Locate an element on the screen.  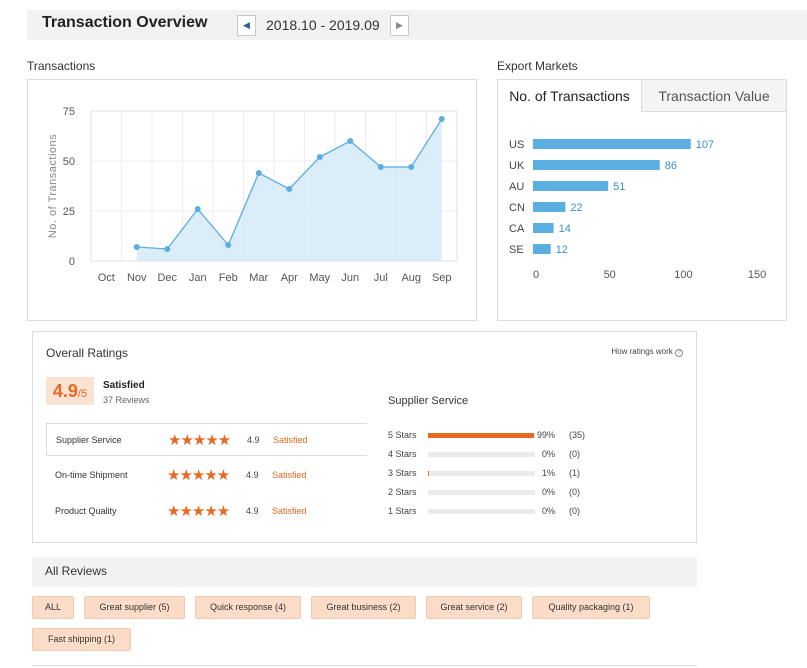
category-label: CA is located at coordinates (517, 229).